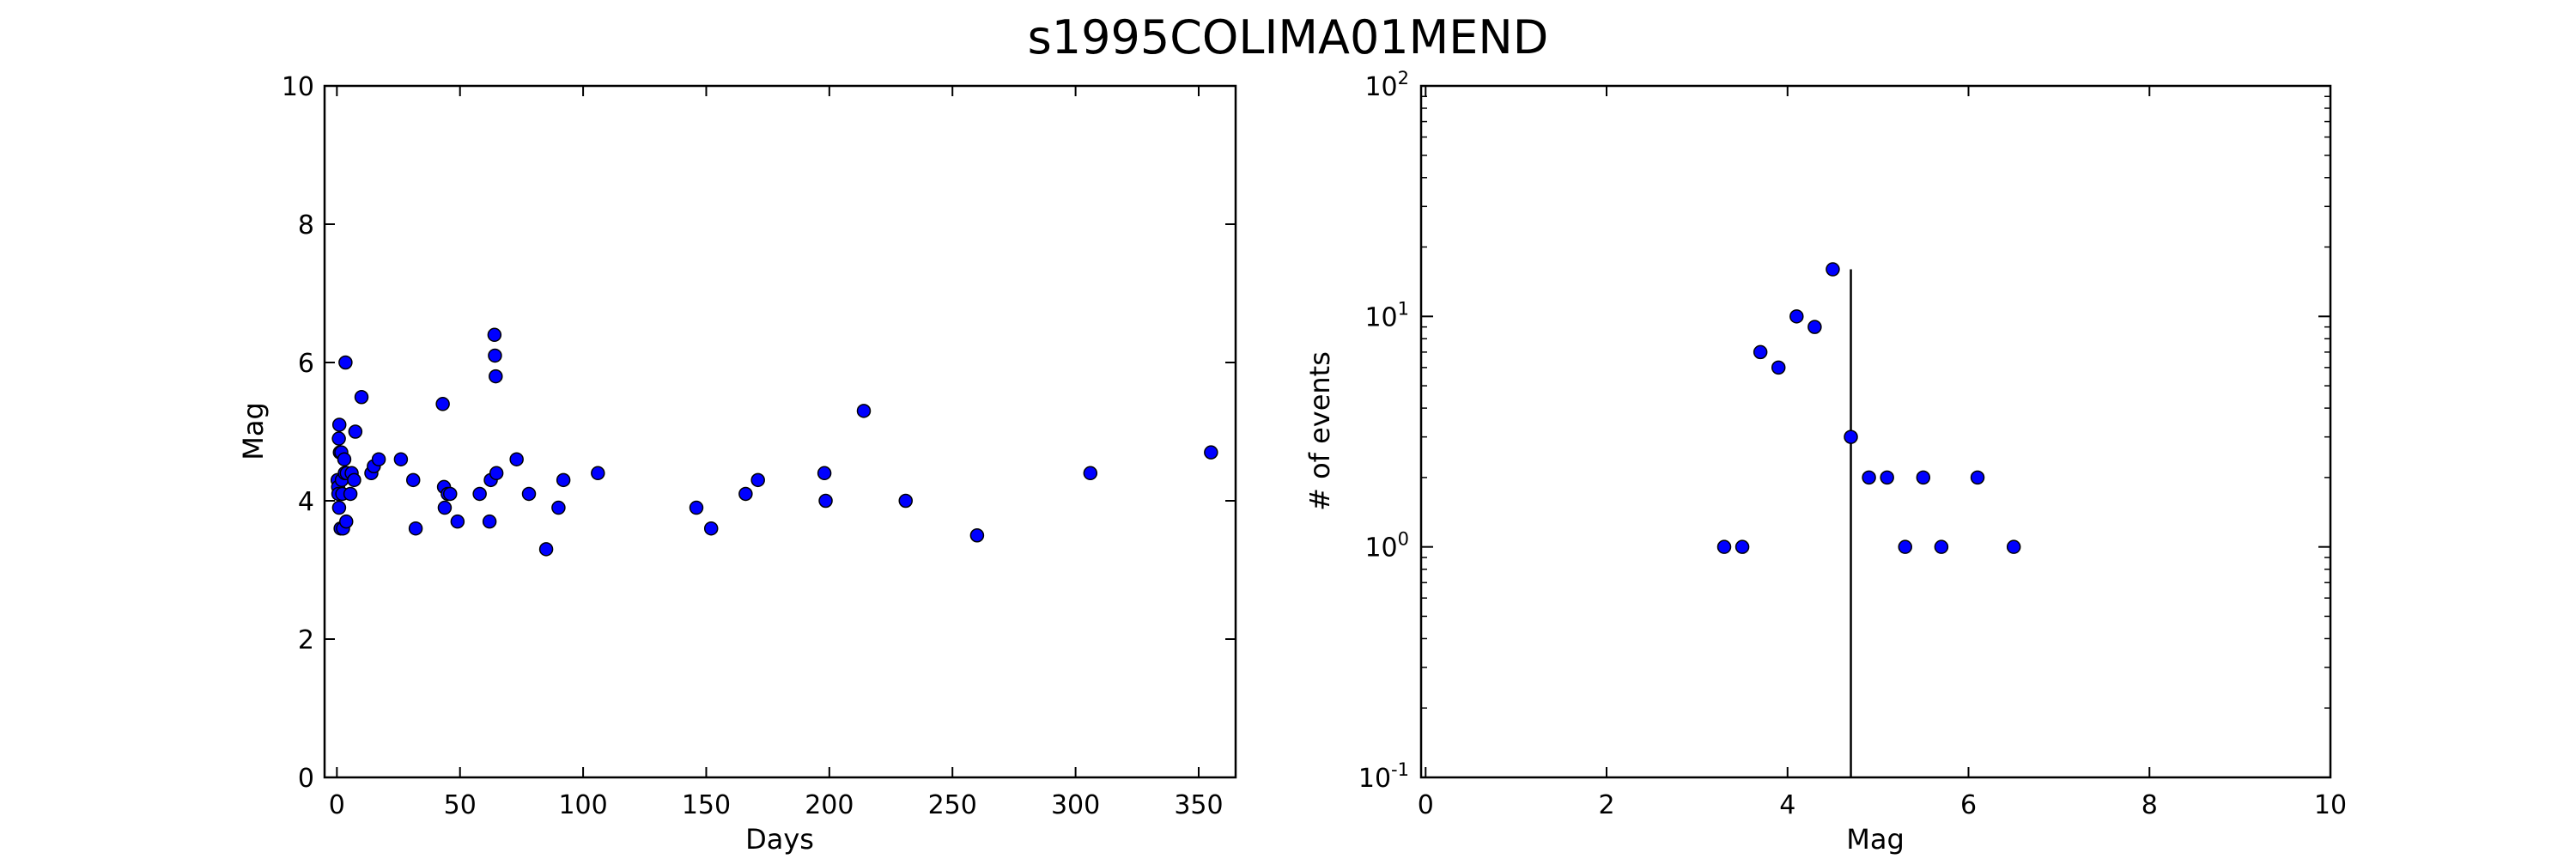 The image size is (2576, 859). Describe the element at coordinates (1787, 805) in the screenshot. I see `right-x-tick-label: 4` at that location.